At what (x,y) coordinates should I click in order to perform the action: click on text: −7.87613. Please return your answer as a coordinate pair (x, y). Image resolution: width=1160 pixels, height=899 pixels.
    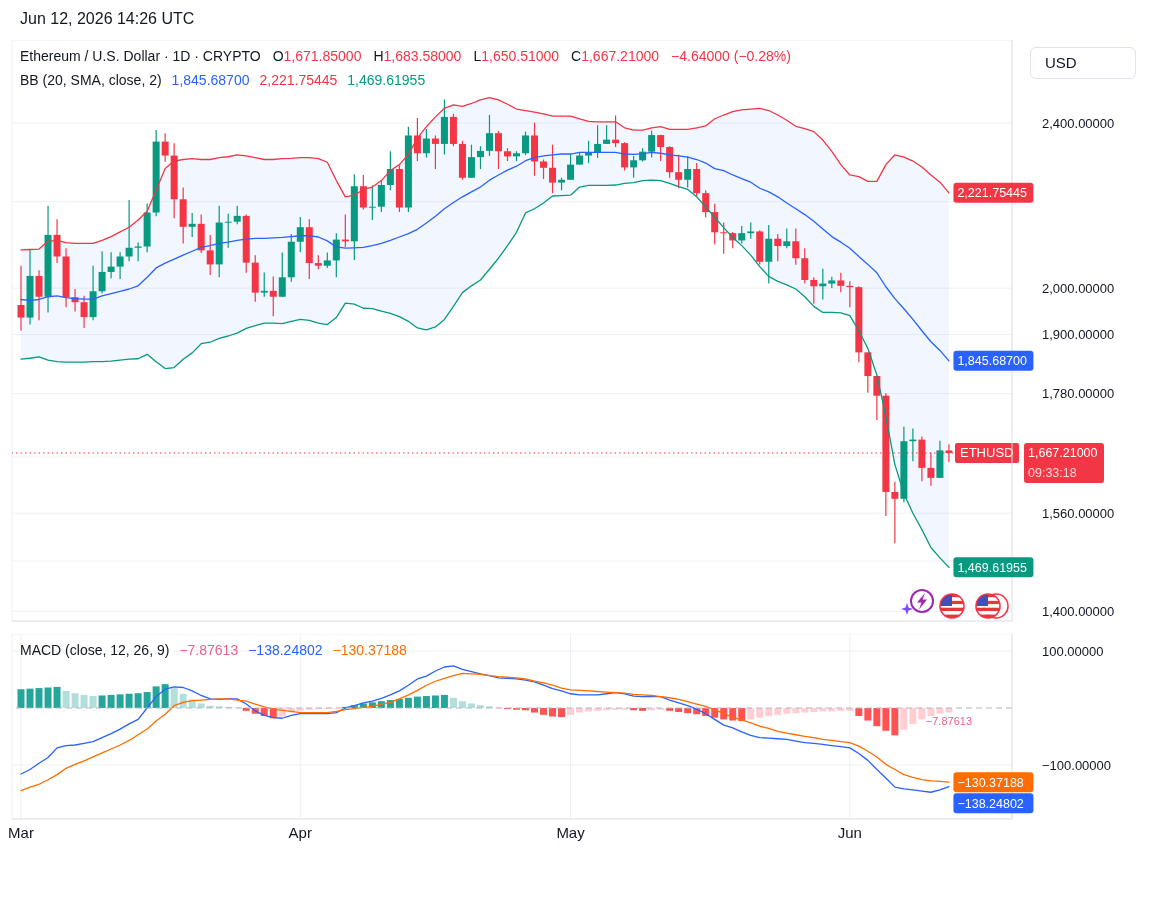
    Looking at the image, I should click on (209, 650).